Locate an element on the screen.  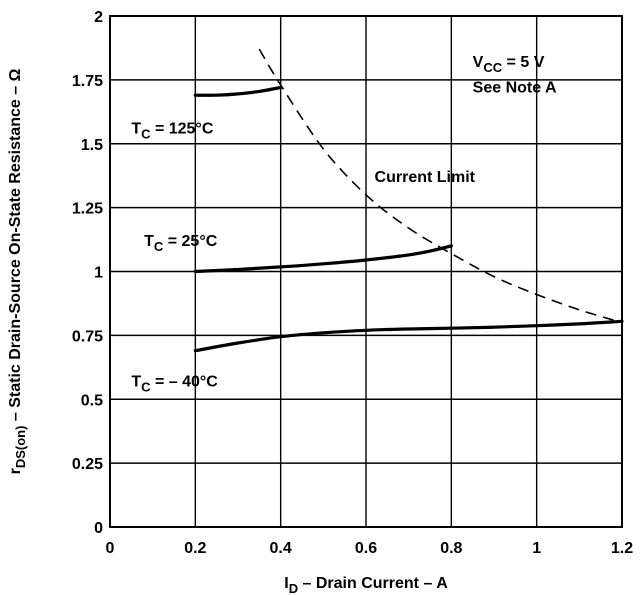
series-label-1-sub: C is located at coordinates (159, 246).